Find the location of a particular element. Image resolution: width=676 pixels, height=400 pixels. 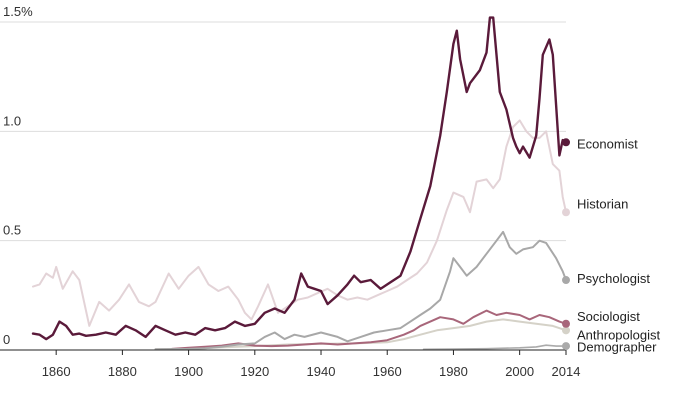

x-tick-label: 1960 is located at coordinates (387, 371).